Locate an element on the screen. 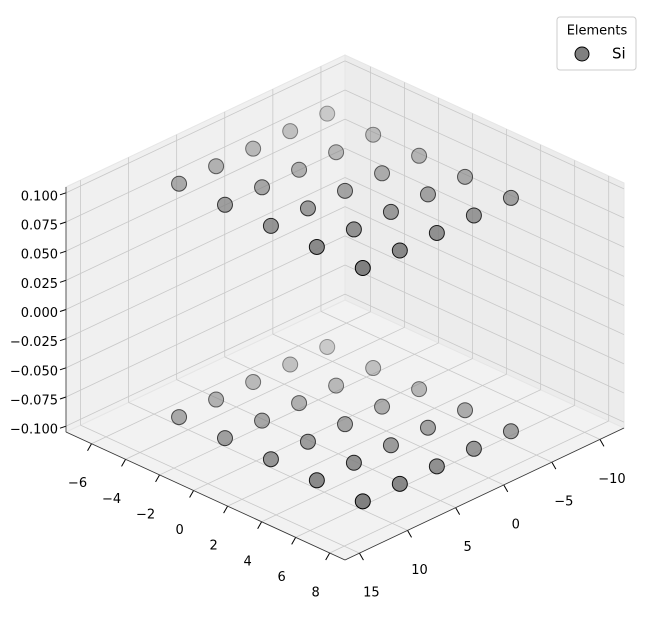 The width and height of the screenshot is (653, 636). x-tick-label: 0 is located at coordinates (516, 524).